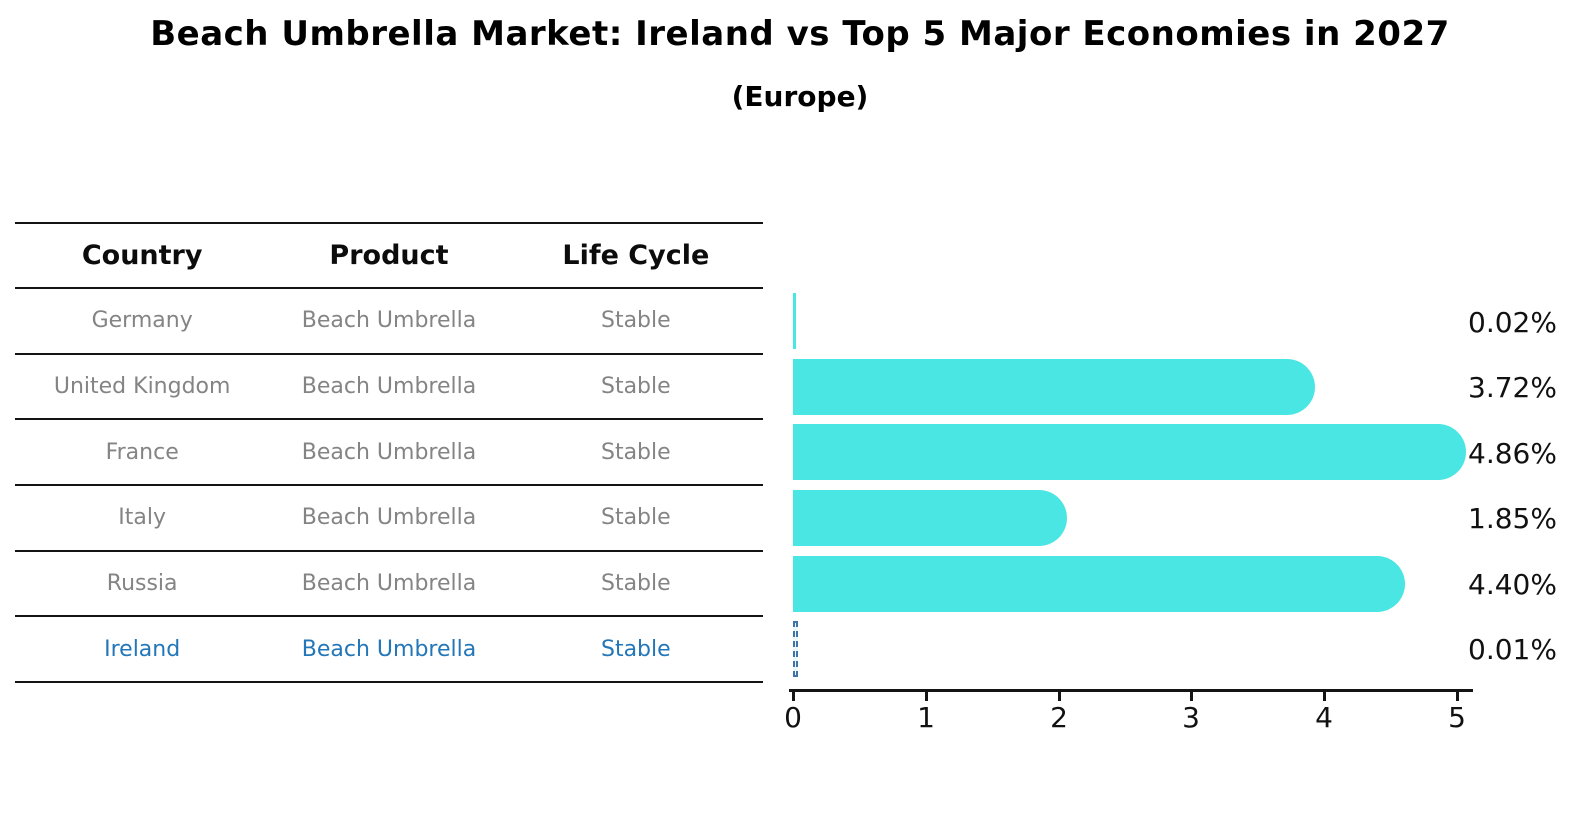 This screenshot has width=1586, height=823. I want to click on cell-country: United Kingdom, so click(142, 387).